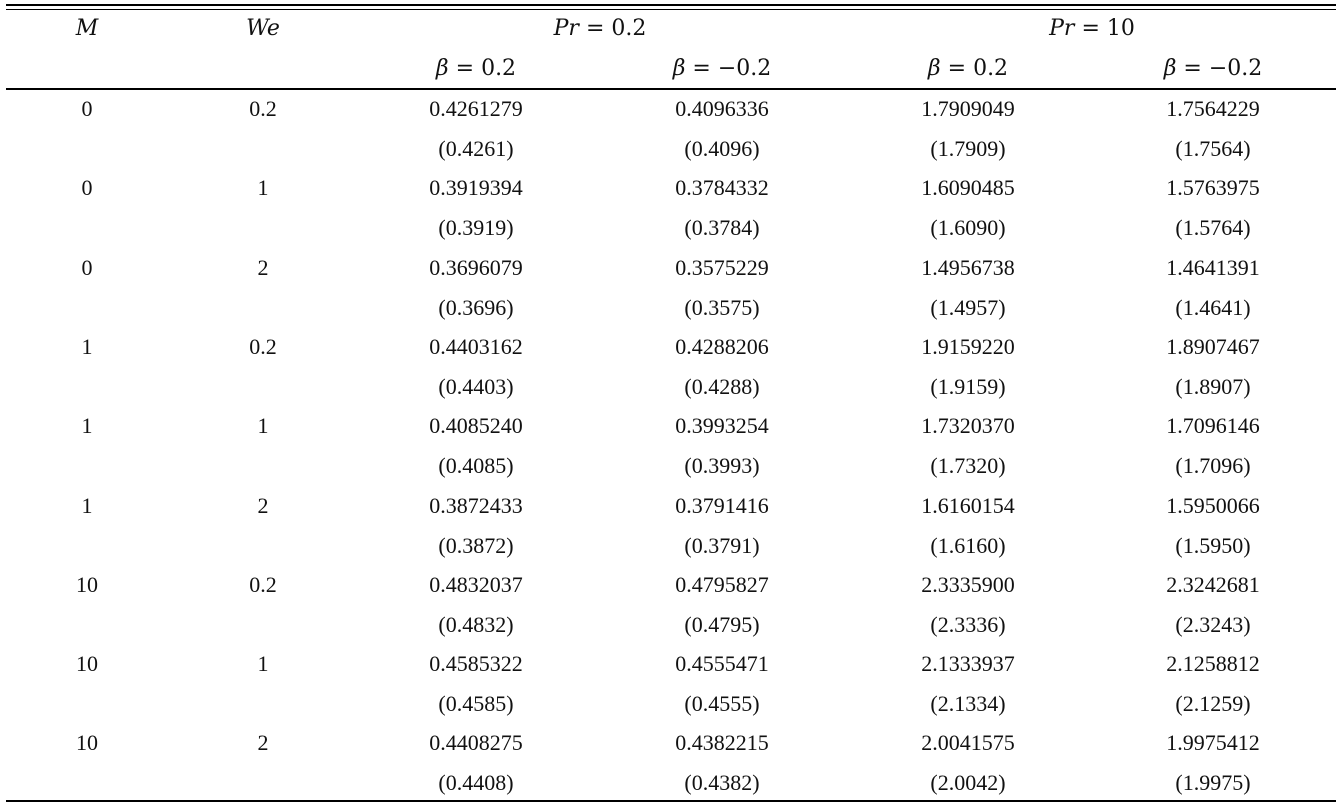 This screenshot has height=805, width=1340. I want to click on cell-reference-value: (1.7909), so click(968, 148).